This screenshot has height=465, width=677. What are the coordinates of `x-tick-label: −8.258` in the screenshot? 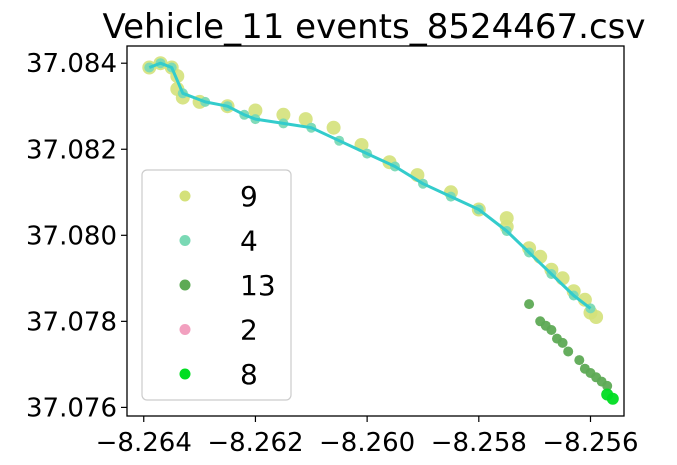 It's located at (479, 443).